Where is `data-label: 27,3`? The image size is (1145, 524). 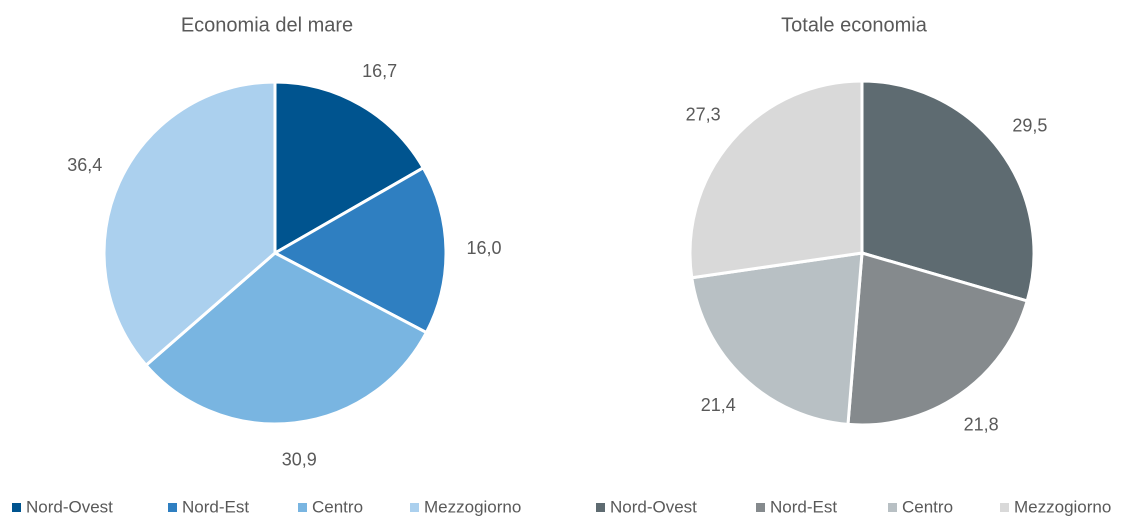
data-label: 27,3 is located at coordinates (703, 114).